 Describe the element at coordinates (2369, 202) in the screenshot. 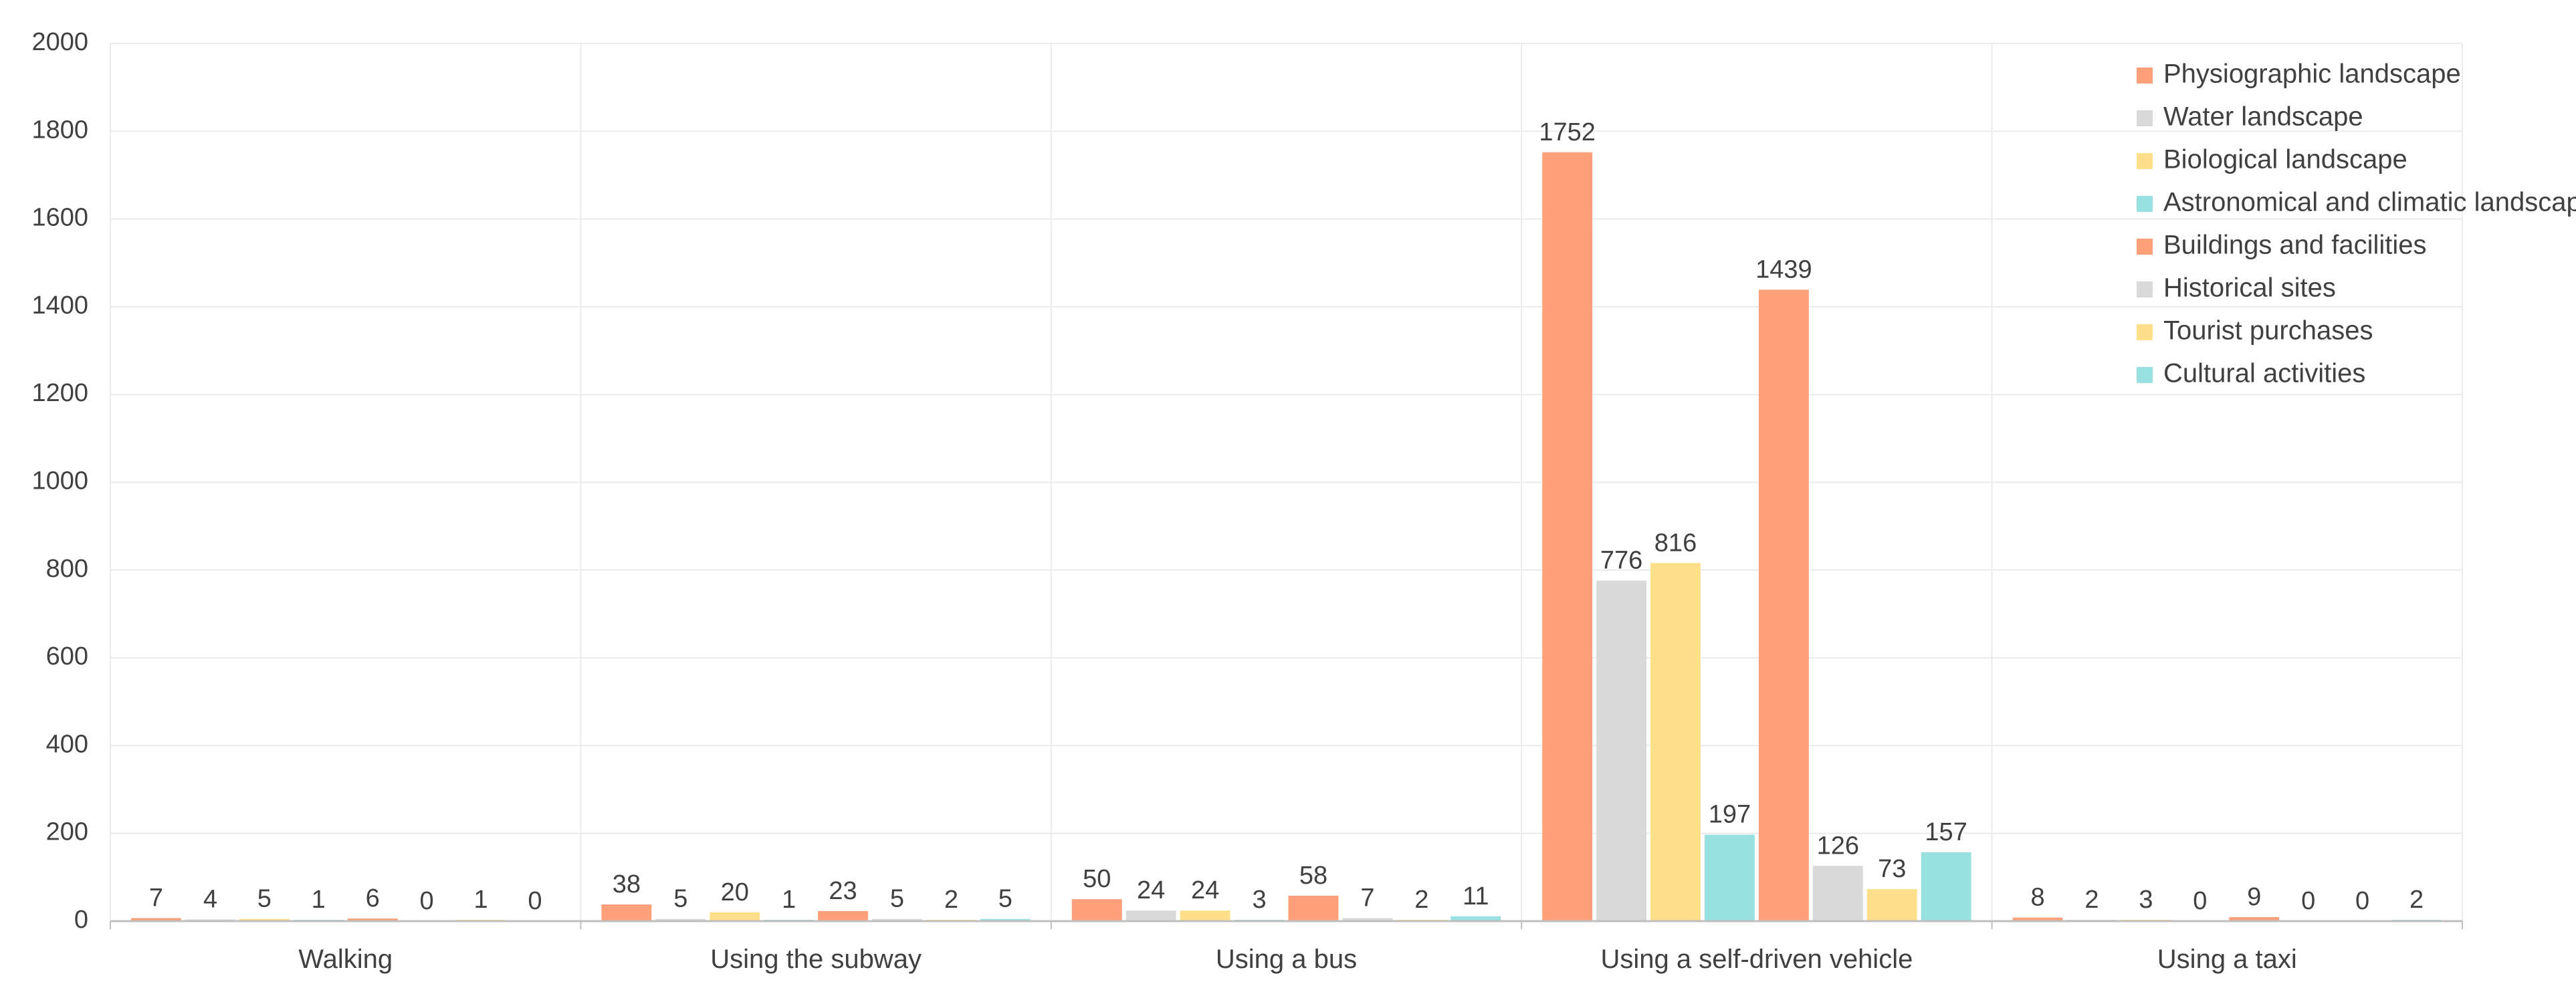

I see `legend-label: Astronomical and climatic landscape` at that location.